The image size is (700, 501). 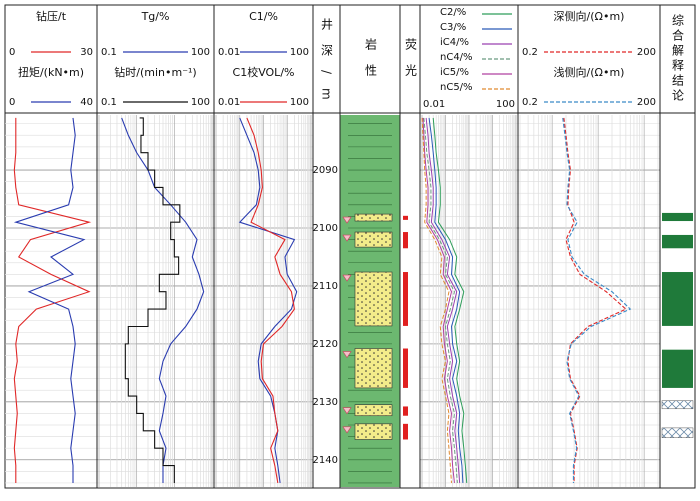 What do you see at coordinates (678, 59) in the screenshot?
I see `interpretation-label: 综合解释结论` at bounding box center [678, 59].